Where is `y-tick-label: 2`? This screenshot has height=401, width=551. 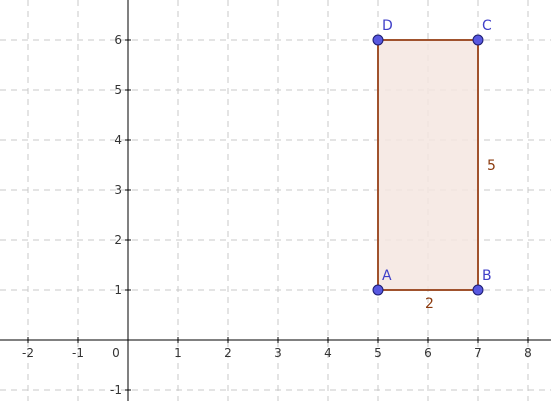
y-tick-label: 2 is located at coordinates (118, 240).